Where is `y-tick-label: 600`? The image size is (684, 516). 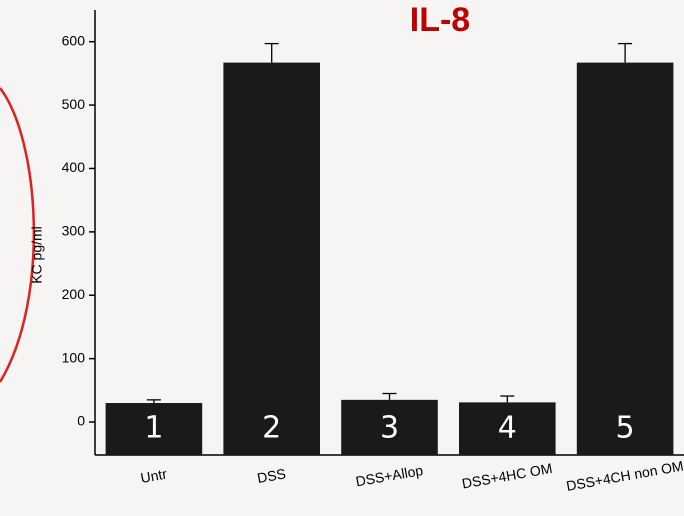
y-tick-label: 600 is located at coordinates (74, 40).